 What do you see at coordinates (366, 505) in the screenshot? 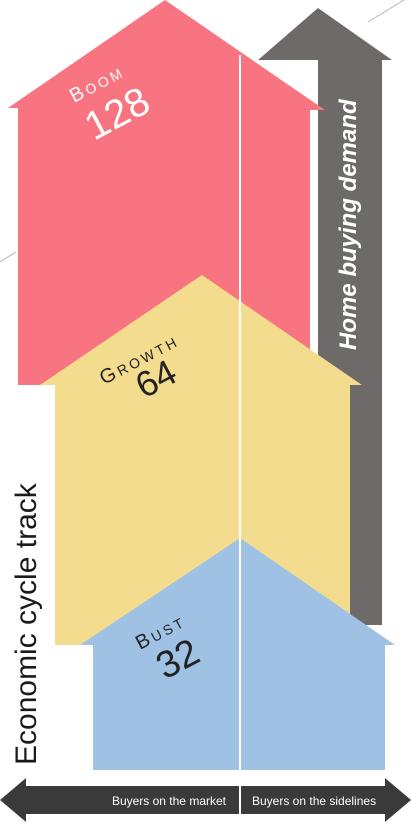
I see `home-buying-demand-arrow-lower` at bounding box center [366, 505].